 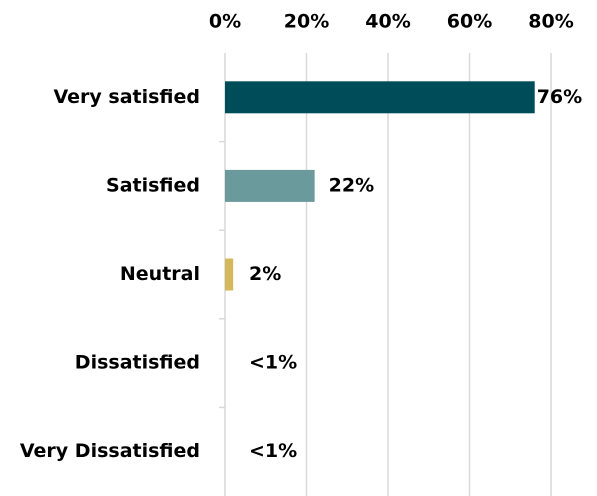 What do you see at coordinates (137, 363) in the screenshot?
I see `y-tick-label: Dissatisfied` at bounding box center [137, 363].